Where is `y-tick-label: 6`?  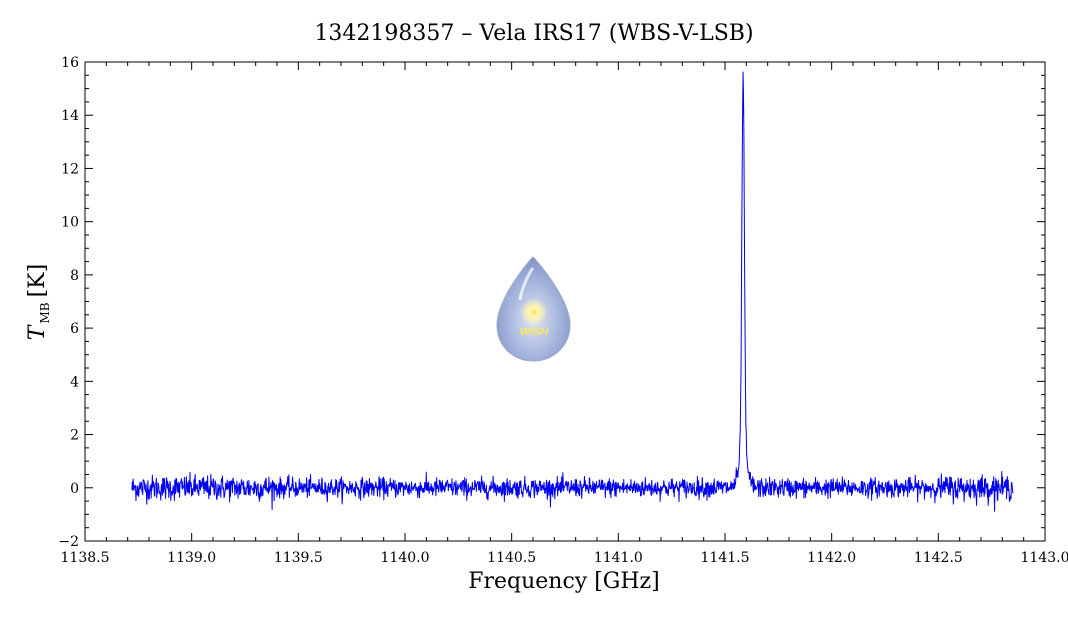 y-tick-label: 6 is located at coordinates (74, 329).